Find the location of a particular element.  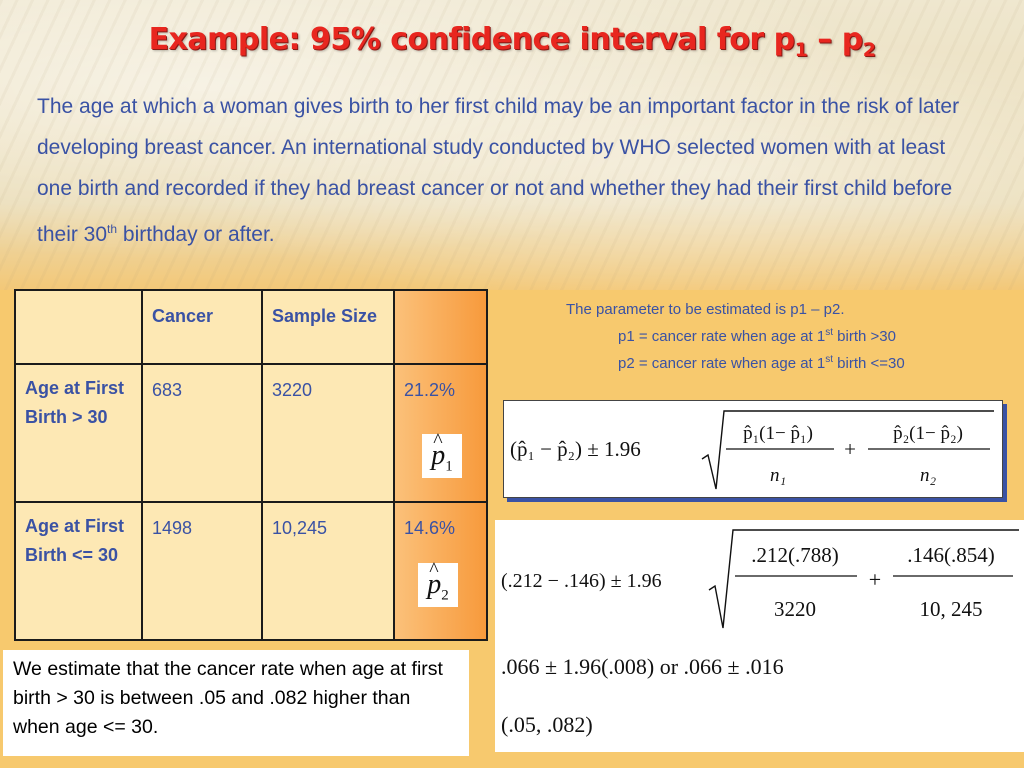

formula-numerator-1: p̂₁(1− p̂₁) is located at coordinates (778, 433).